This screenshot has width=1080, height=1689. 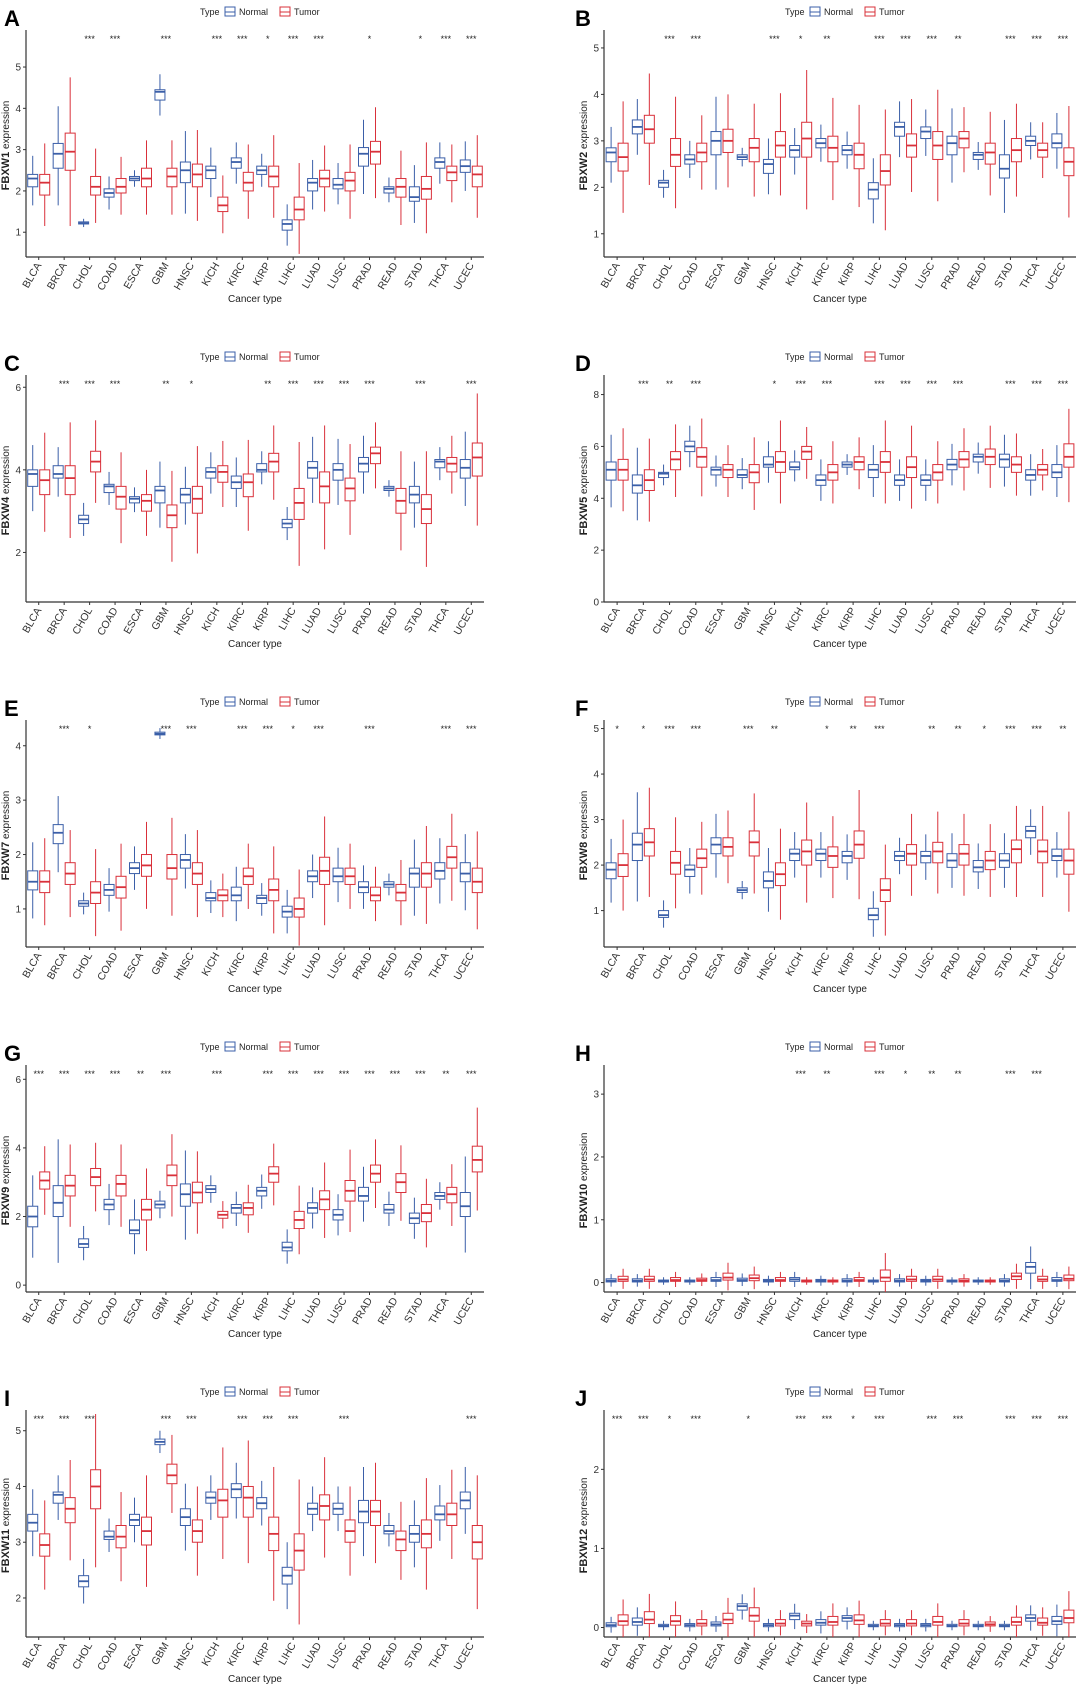 I want to click on x-tick-label: LIHC, so click(x=287, y=1308).